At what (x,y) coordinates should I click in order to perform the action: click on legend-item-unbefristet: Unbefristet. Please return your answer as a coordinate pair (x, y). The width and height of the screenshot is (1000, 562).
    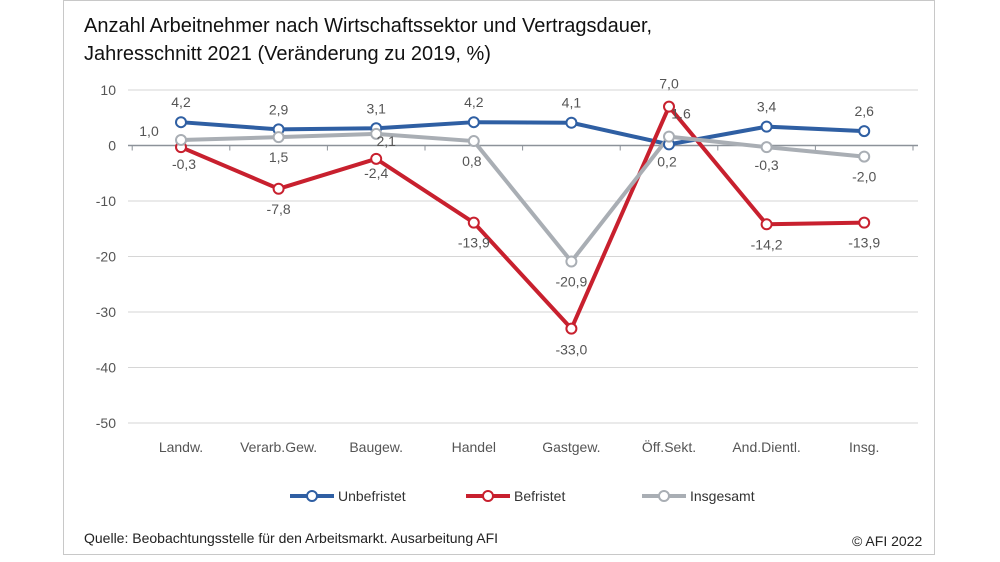
    Looking at the image, I should click on (347, 496).